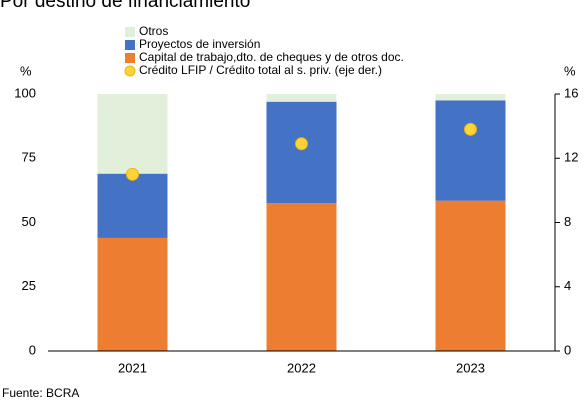 The width and height of the screenshot is (586, 401). What do you see at coordinates (567, 349) in the screenshot?
I see `y2-tick-label: 0` at bounding box center [567, 349].